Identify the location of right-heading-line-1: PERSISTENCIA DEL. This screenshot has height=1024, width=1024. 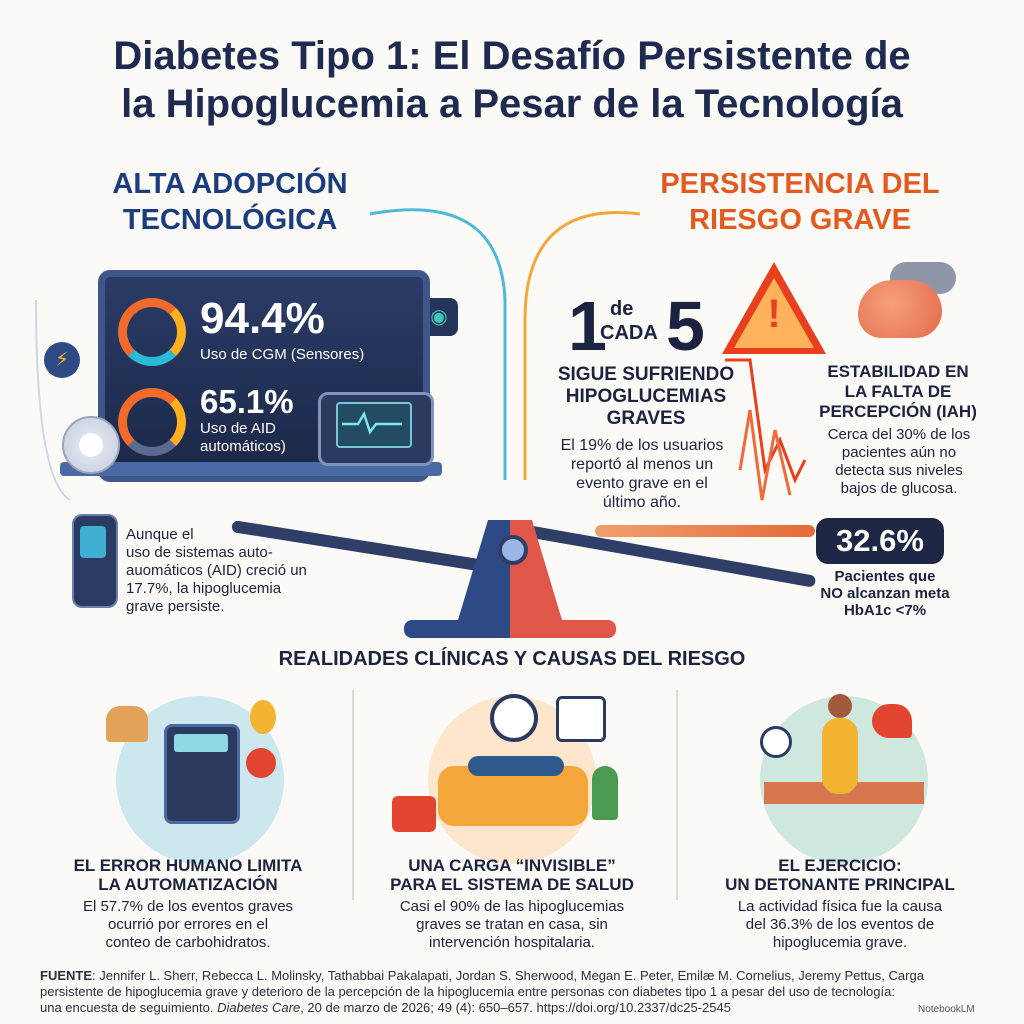
(800, 184).